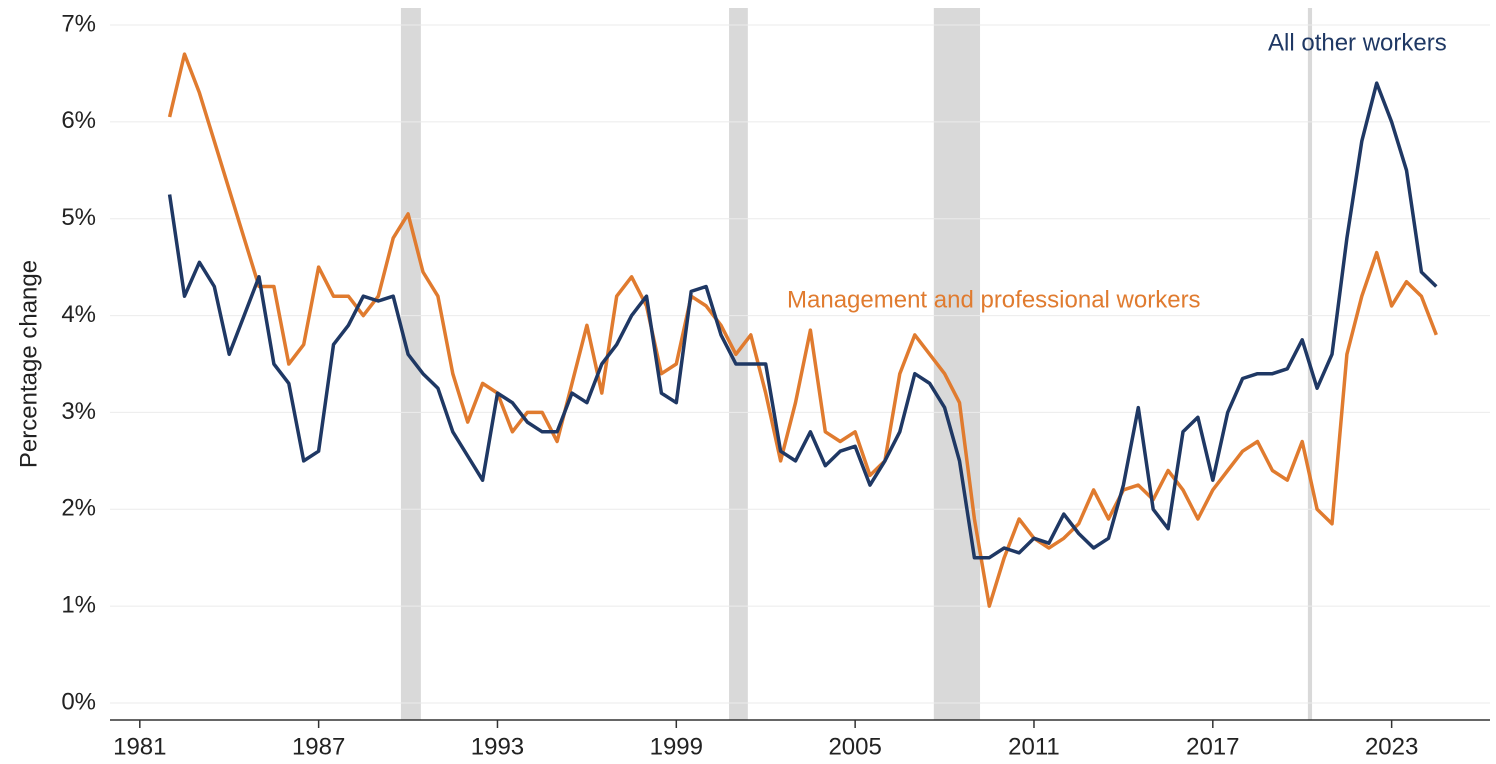 The height and width of the screenshot is (764, 1496). What do you see at coordinates (78, 411) in the screenshot?
I see `y-tick-label: 3%` at bounding box center [78, 411].